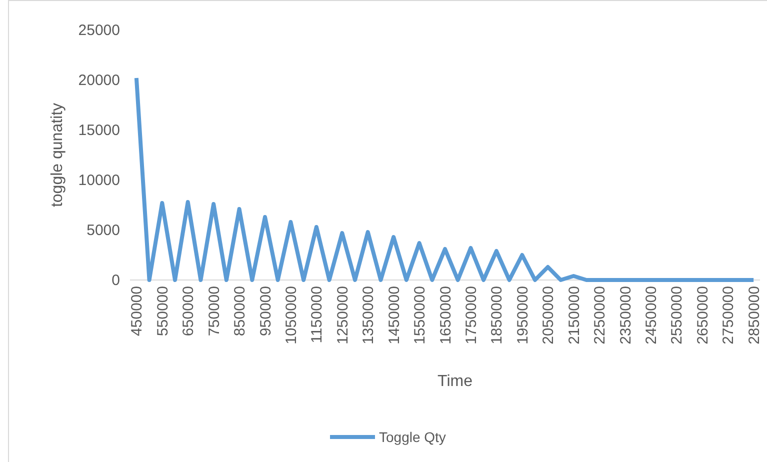  I want to click on x-tick-label: 850000, so click(240, 311).